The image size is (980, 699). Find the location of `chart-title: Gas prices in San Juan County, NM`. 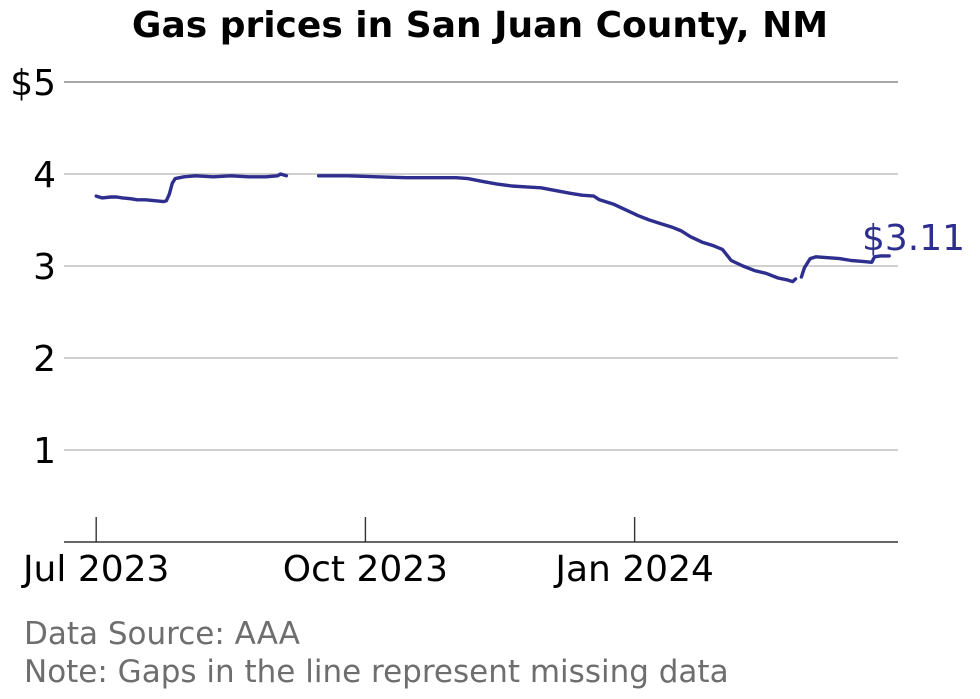

chart-title: Gas prices in San Juan County, NM is located at coordinates (480, 25).